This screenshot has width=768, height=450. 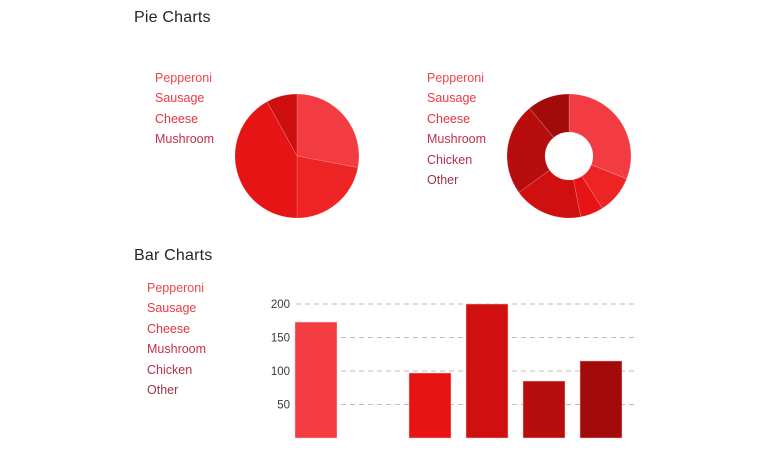 What do you see at coordinates (457, 139) in the screenshot?
I see `donut-legend-item-mushroom: Mushroom` at bounding box center [457, 139].